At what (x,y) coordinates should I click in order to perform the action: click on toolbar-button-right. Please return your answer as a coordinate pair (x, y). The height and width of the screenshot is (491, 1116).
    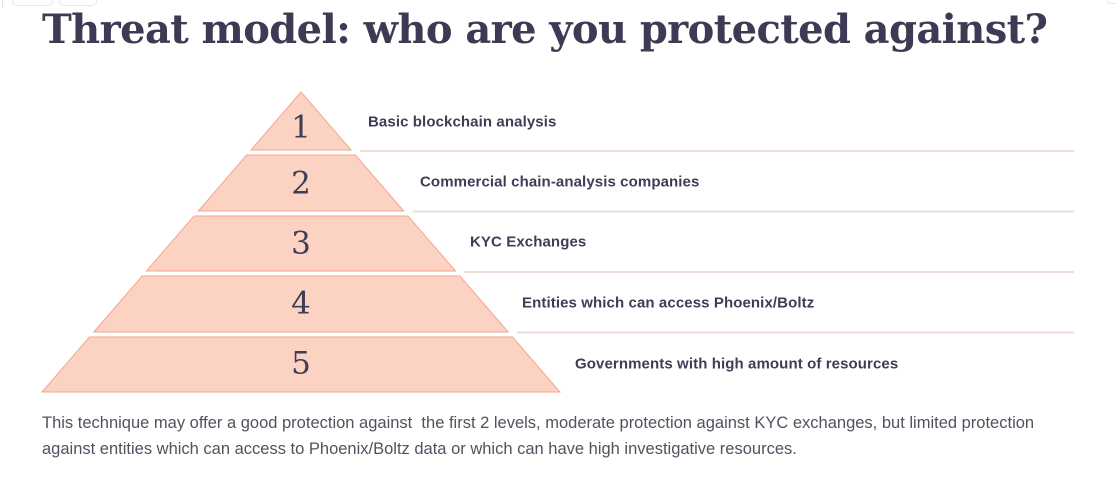
    Looking at the image, I should click on (1111, 2).